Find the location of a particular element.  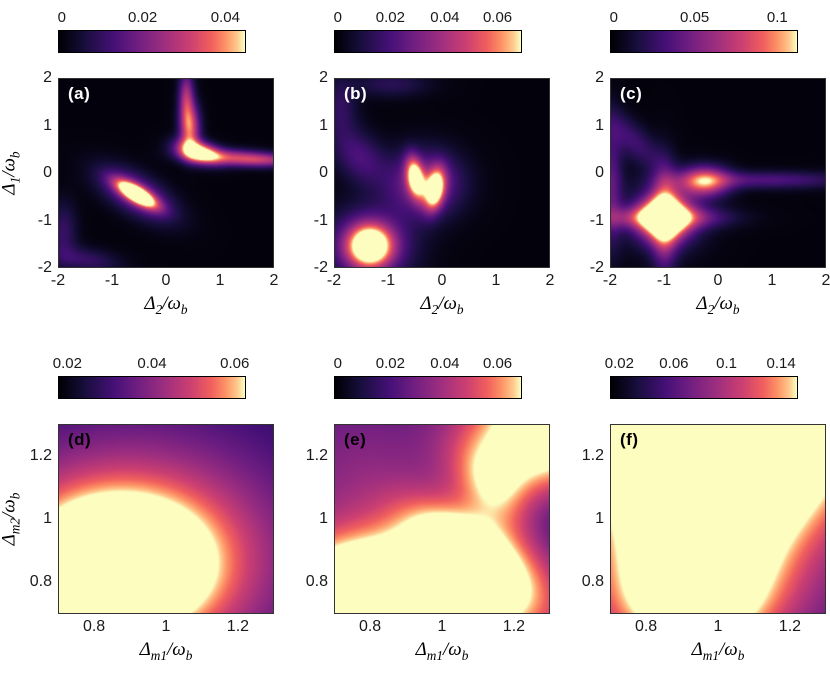

tick-label: 0.1 is located at coordinates (777, 17).